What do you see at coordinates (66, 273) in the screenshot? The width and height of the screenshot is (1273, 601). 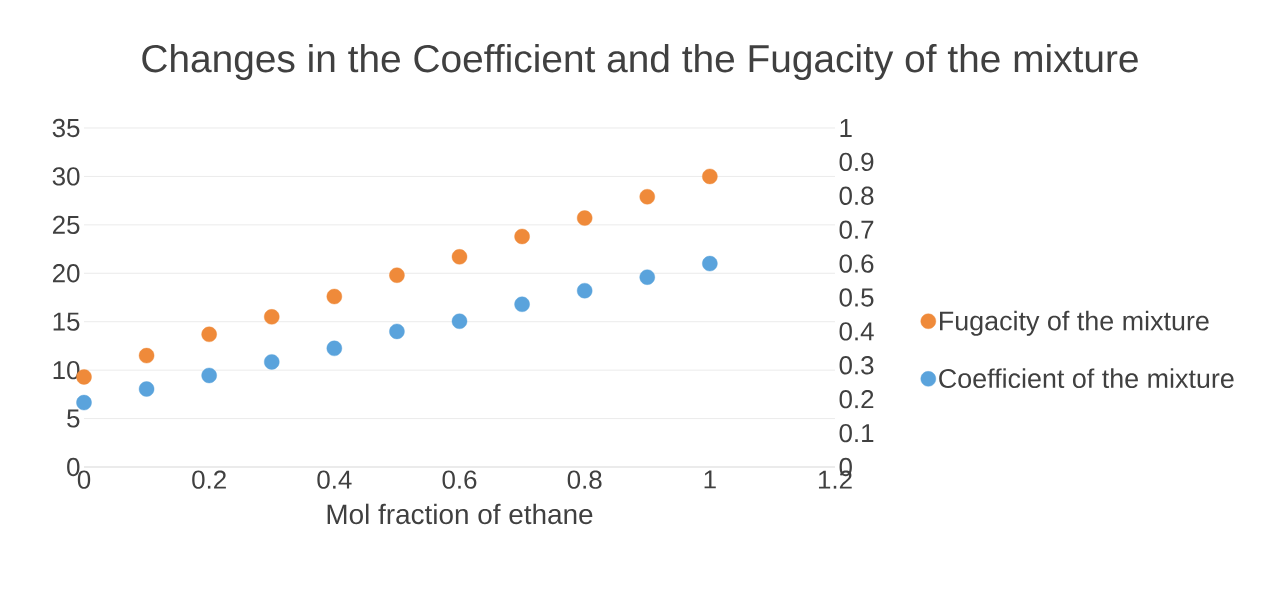 I see `y-tick-label: 20` at bounding box center [66, 273].